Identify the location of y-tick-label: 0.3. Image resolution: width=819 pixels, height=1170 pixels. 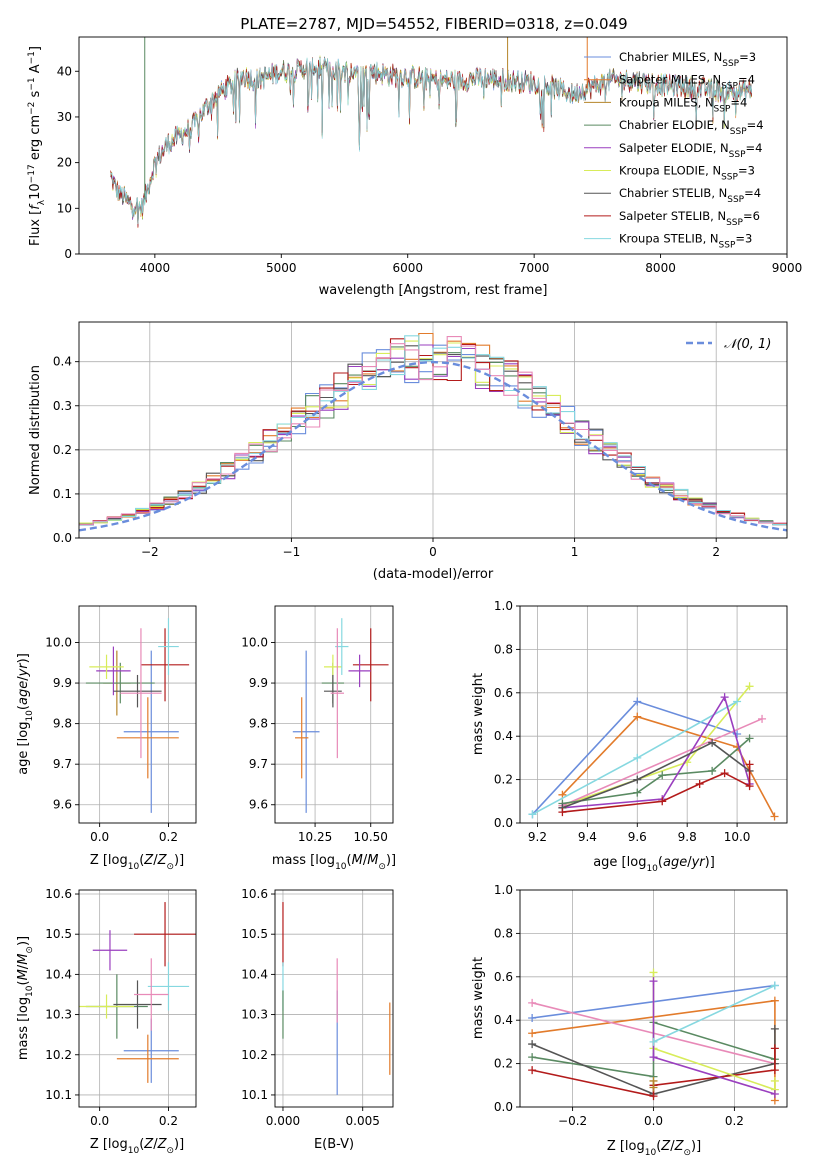
(62, 406).